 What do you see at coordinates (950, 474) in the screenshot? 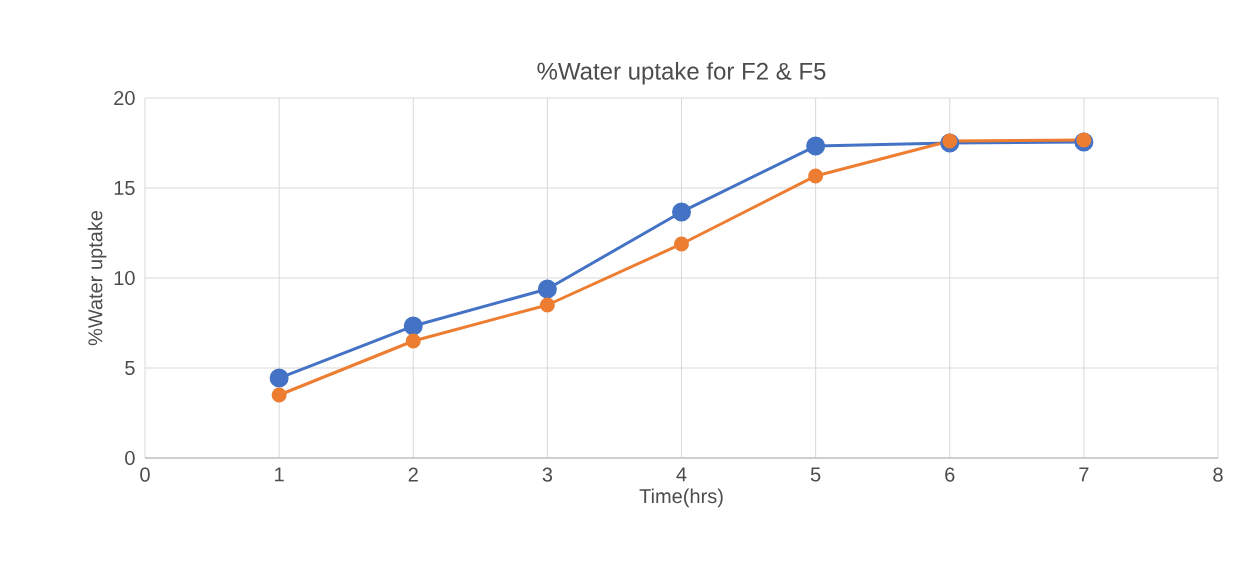
I see `x-tick-label: 6` at bounding box center [950, 474].